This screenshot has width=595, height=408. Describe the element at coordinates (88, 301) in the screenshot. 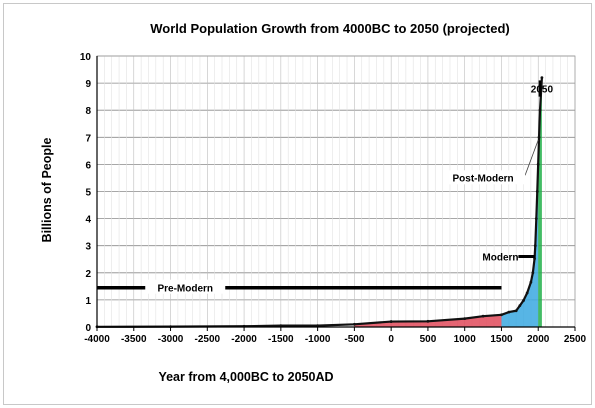

I see `y-tick-label: 1` at that location.